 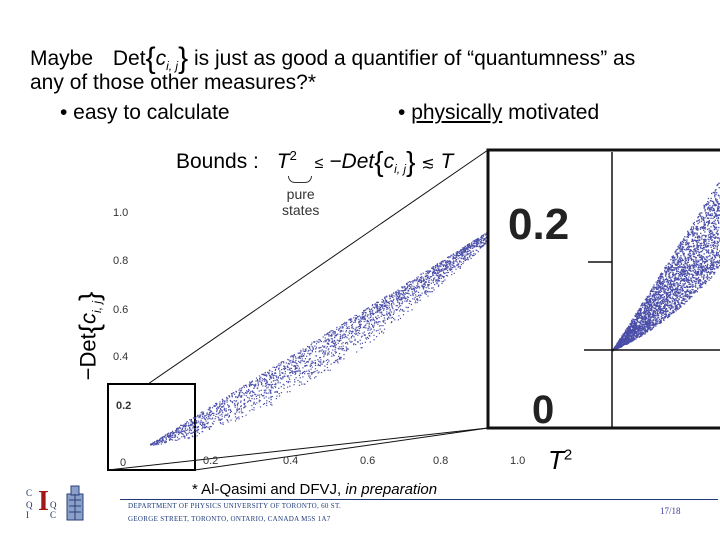 I want to click on bullet-easy: • easy to calculate, so click(x=145, y=112).